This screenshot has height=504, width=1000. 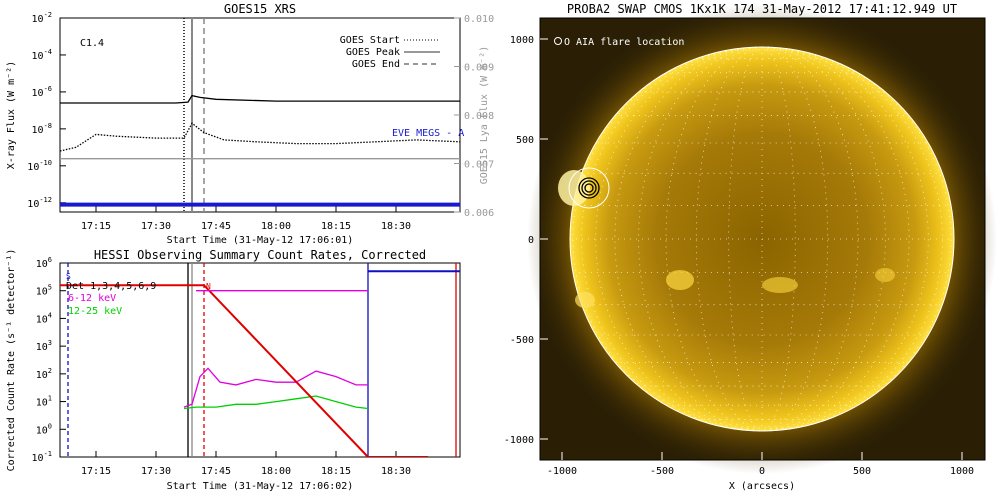 What do you see at coordinates (336, 471) in the screenshot?
I see `hessi-xtick-label: 18:15` at bounding box center [336, 471].